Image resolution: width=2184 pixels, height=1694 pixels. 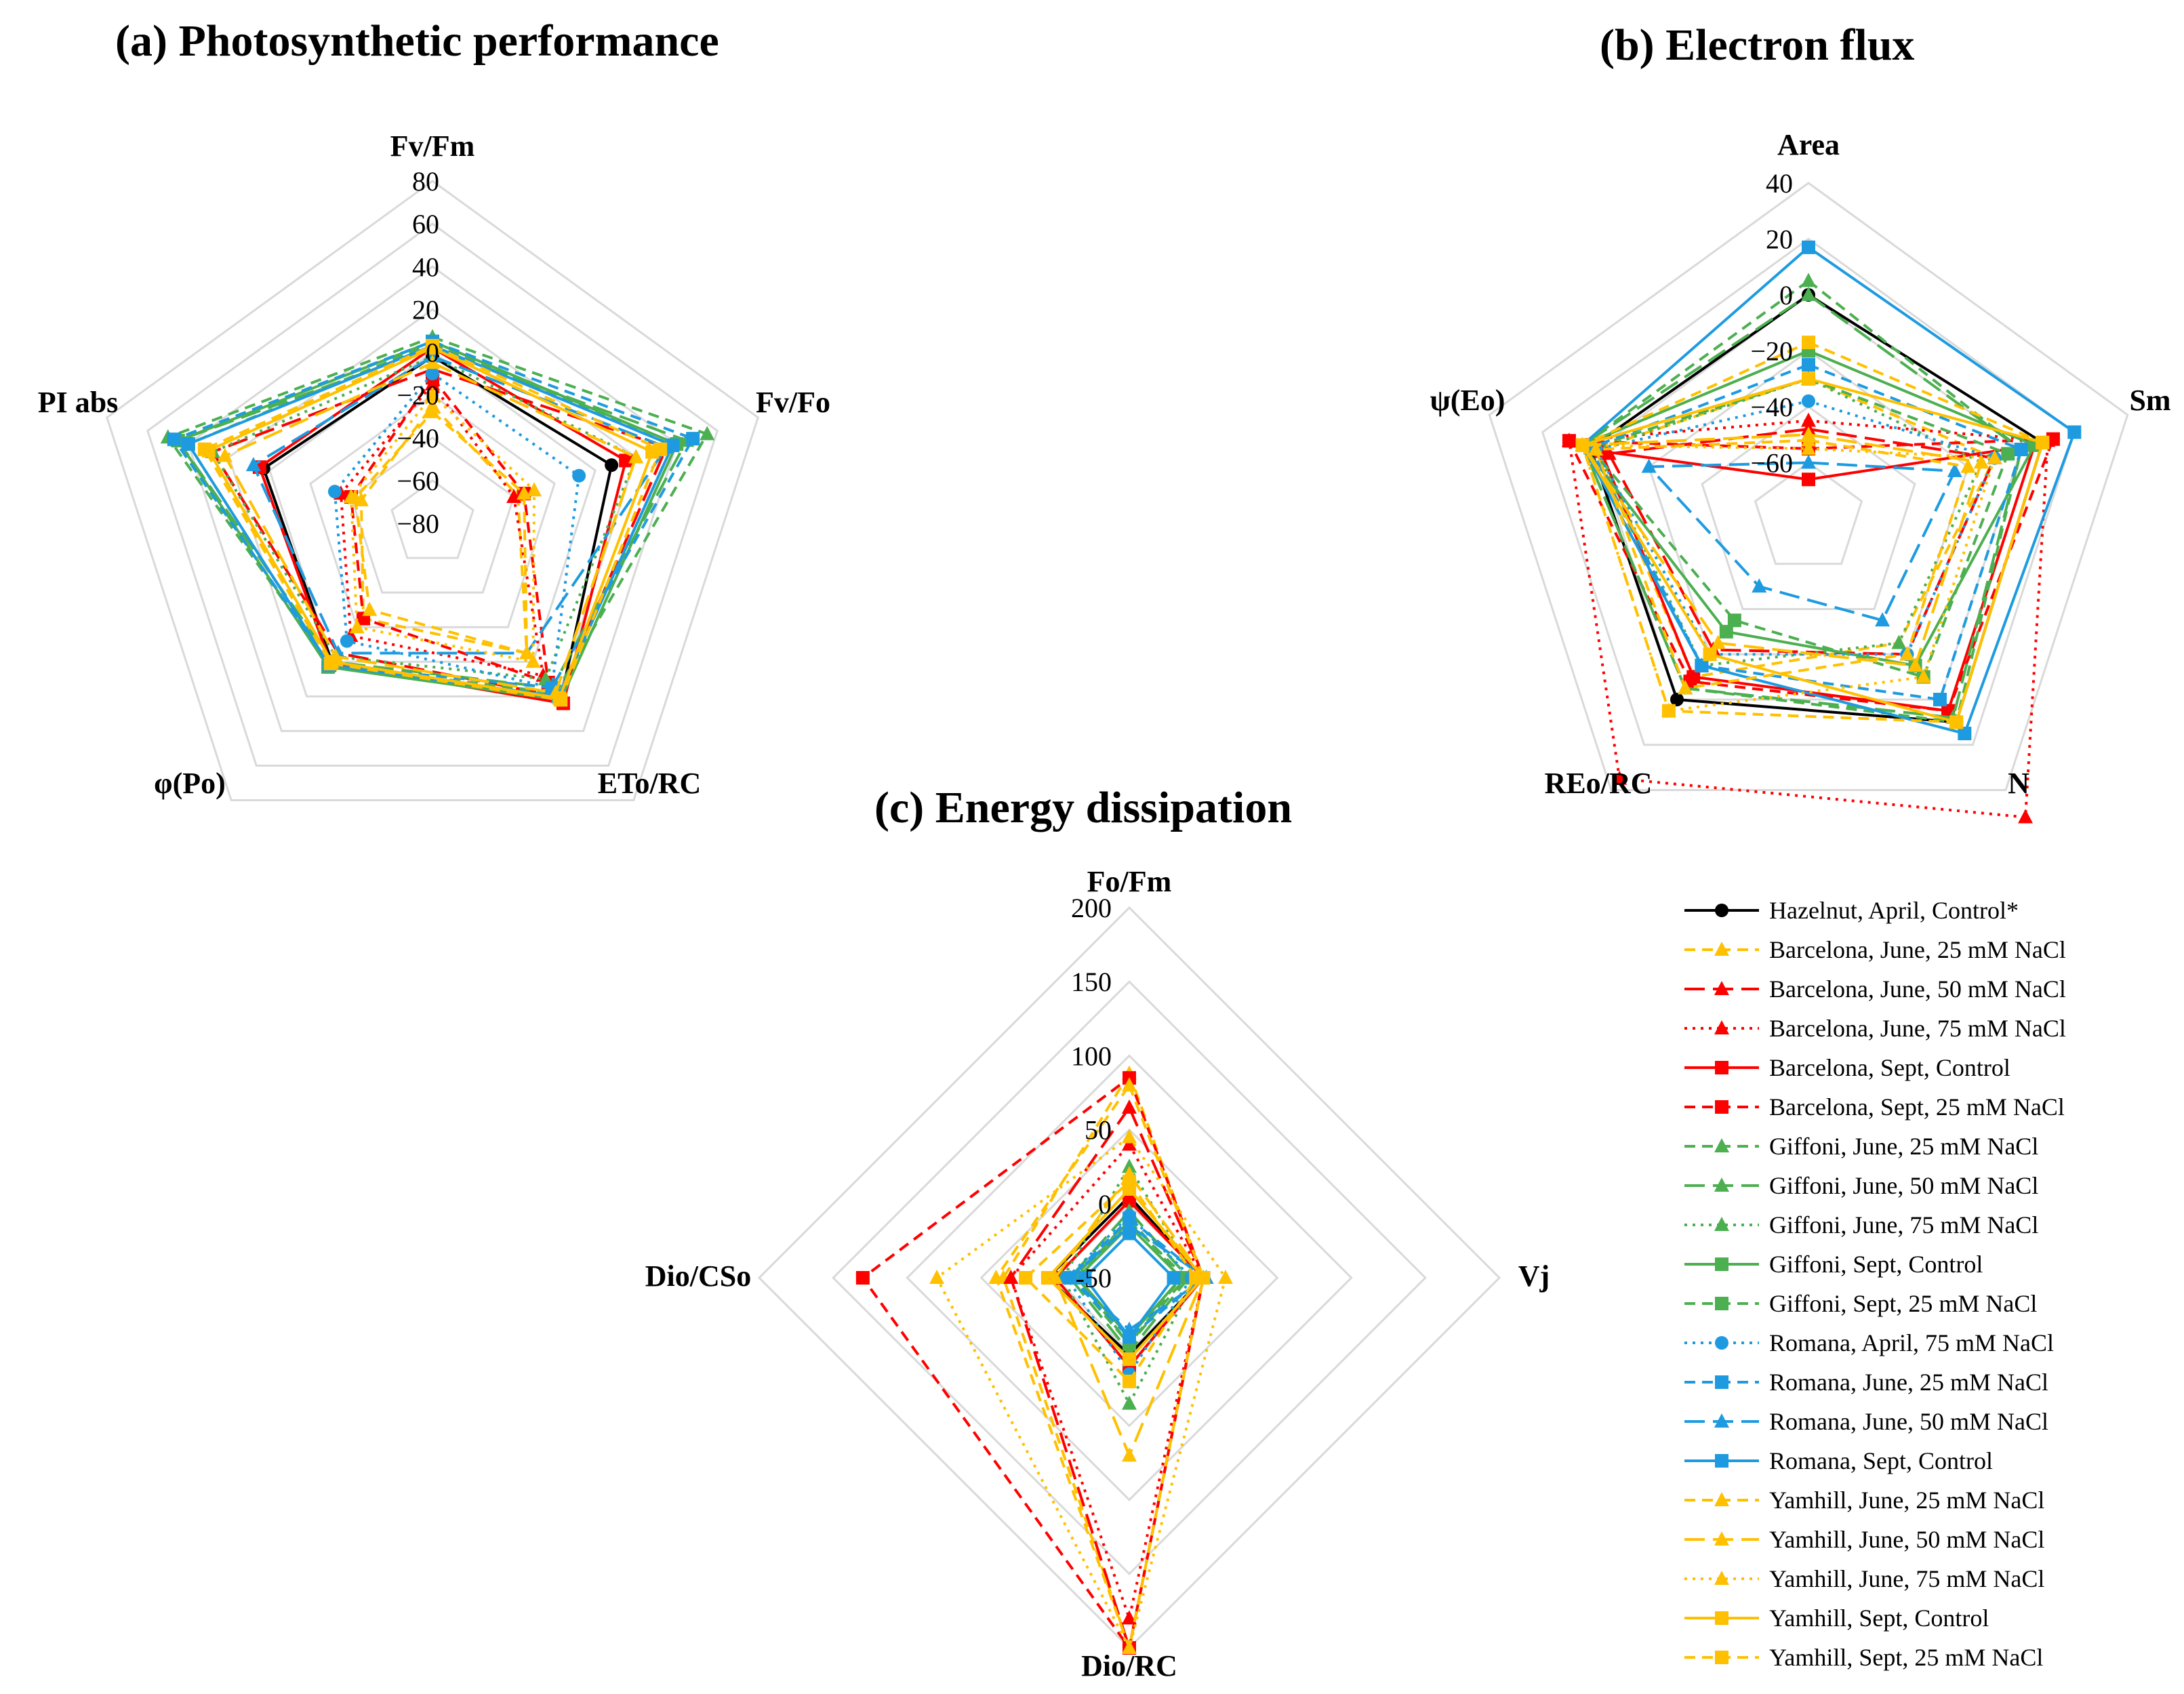 I want to click on tick-label: 40, so click(x=1779, y=184).